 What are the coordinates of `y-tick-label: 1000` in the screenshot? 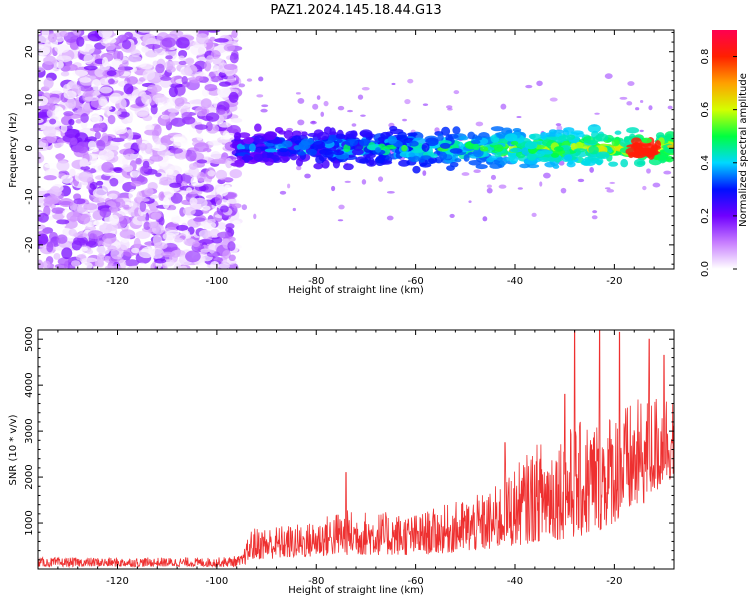 It's located at (29, 522).